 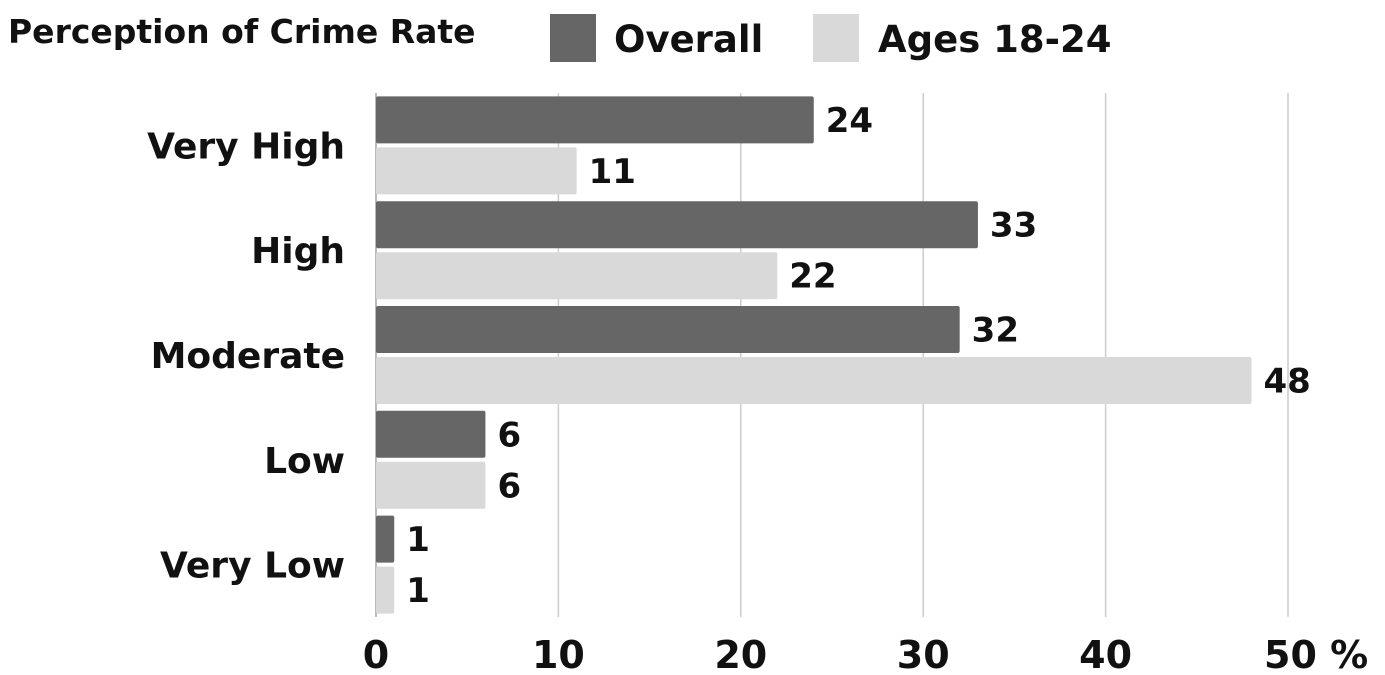 I want to click on category-label-moderate: Moderate, so click(x=248, y=356).